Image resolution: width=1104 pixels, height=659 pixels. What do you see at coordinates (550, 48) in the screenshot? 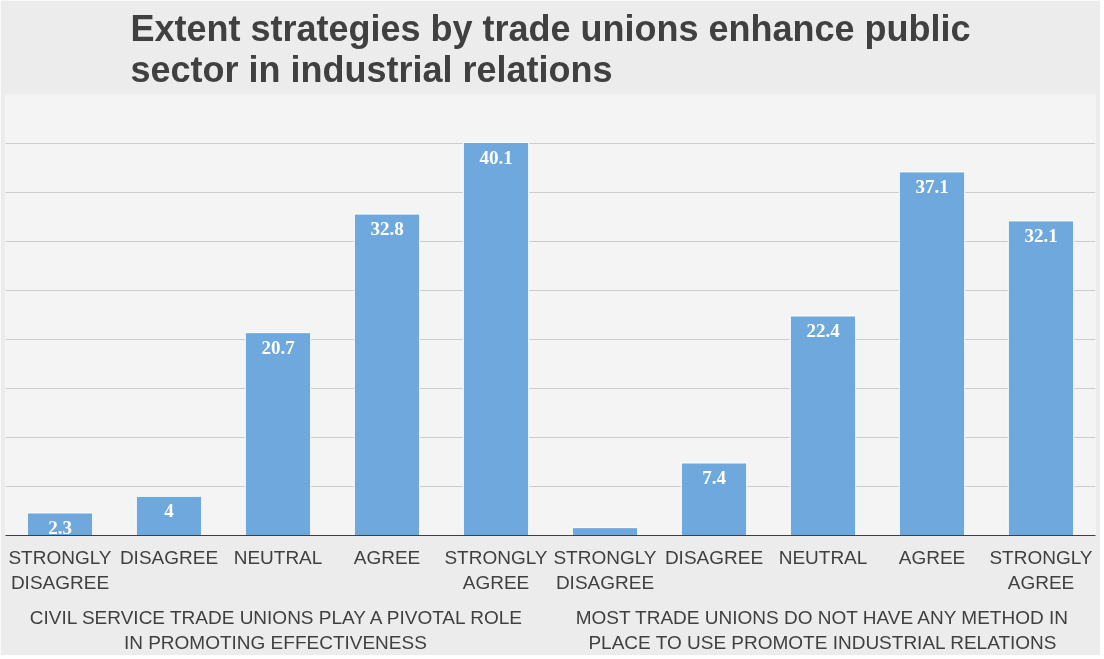
I see `chart-title: Extent strategies by trade unions enhance public sector in industrial relations` at bounding box center [550, 48].